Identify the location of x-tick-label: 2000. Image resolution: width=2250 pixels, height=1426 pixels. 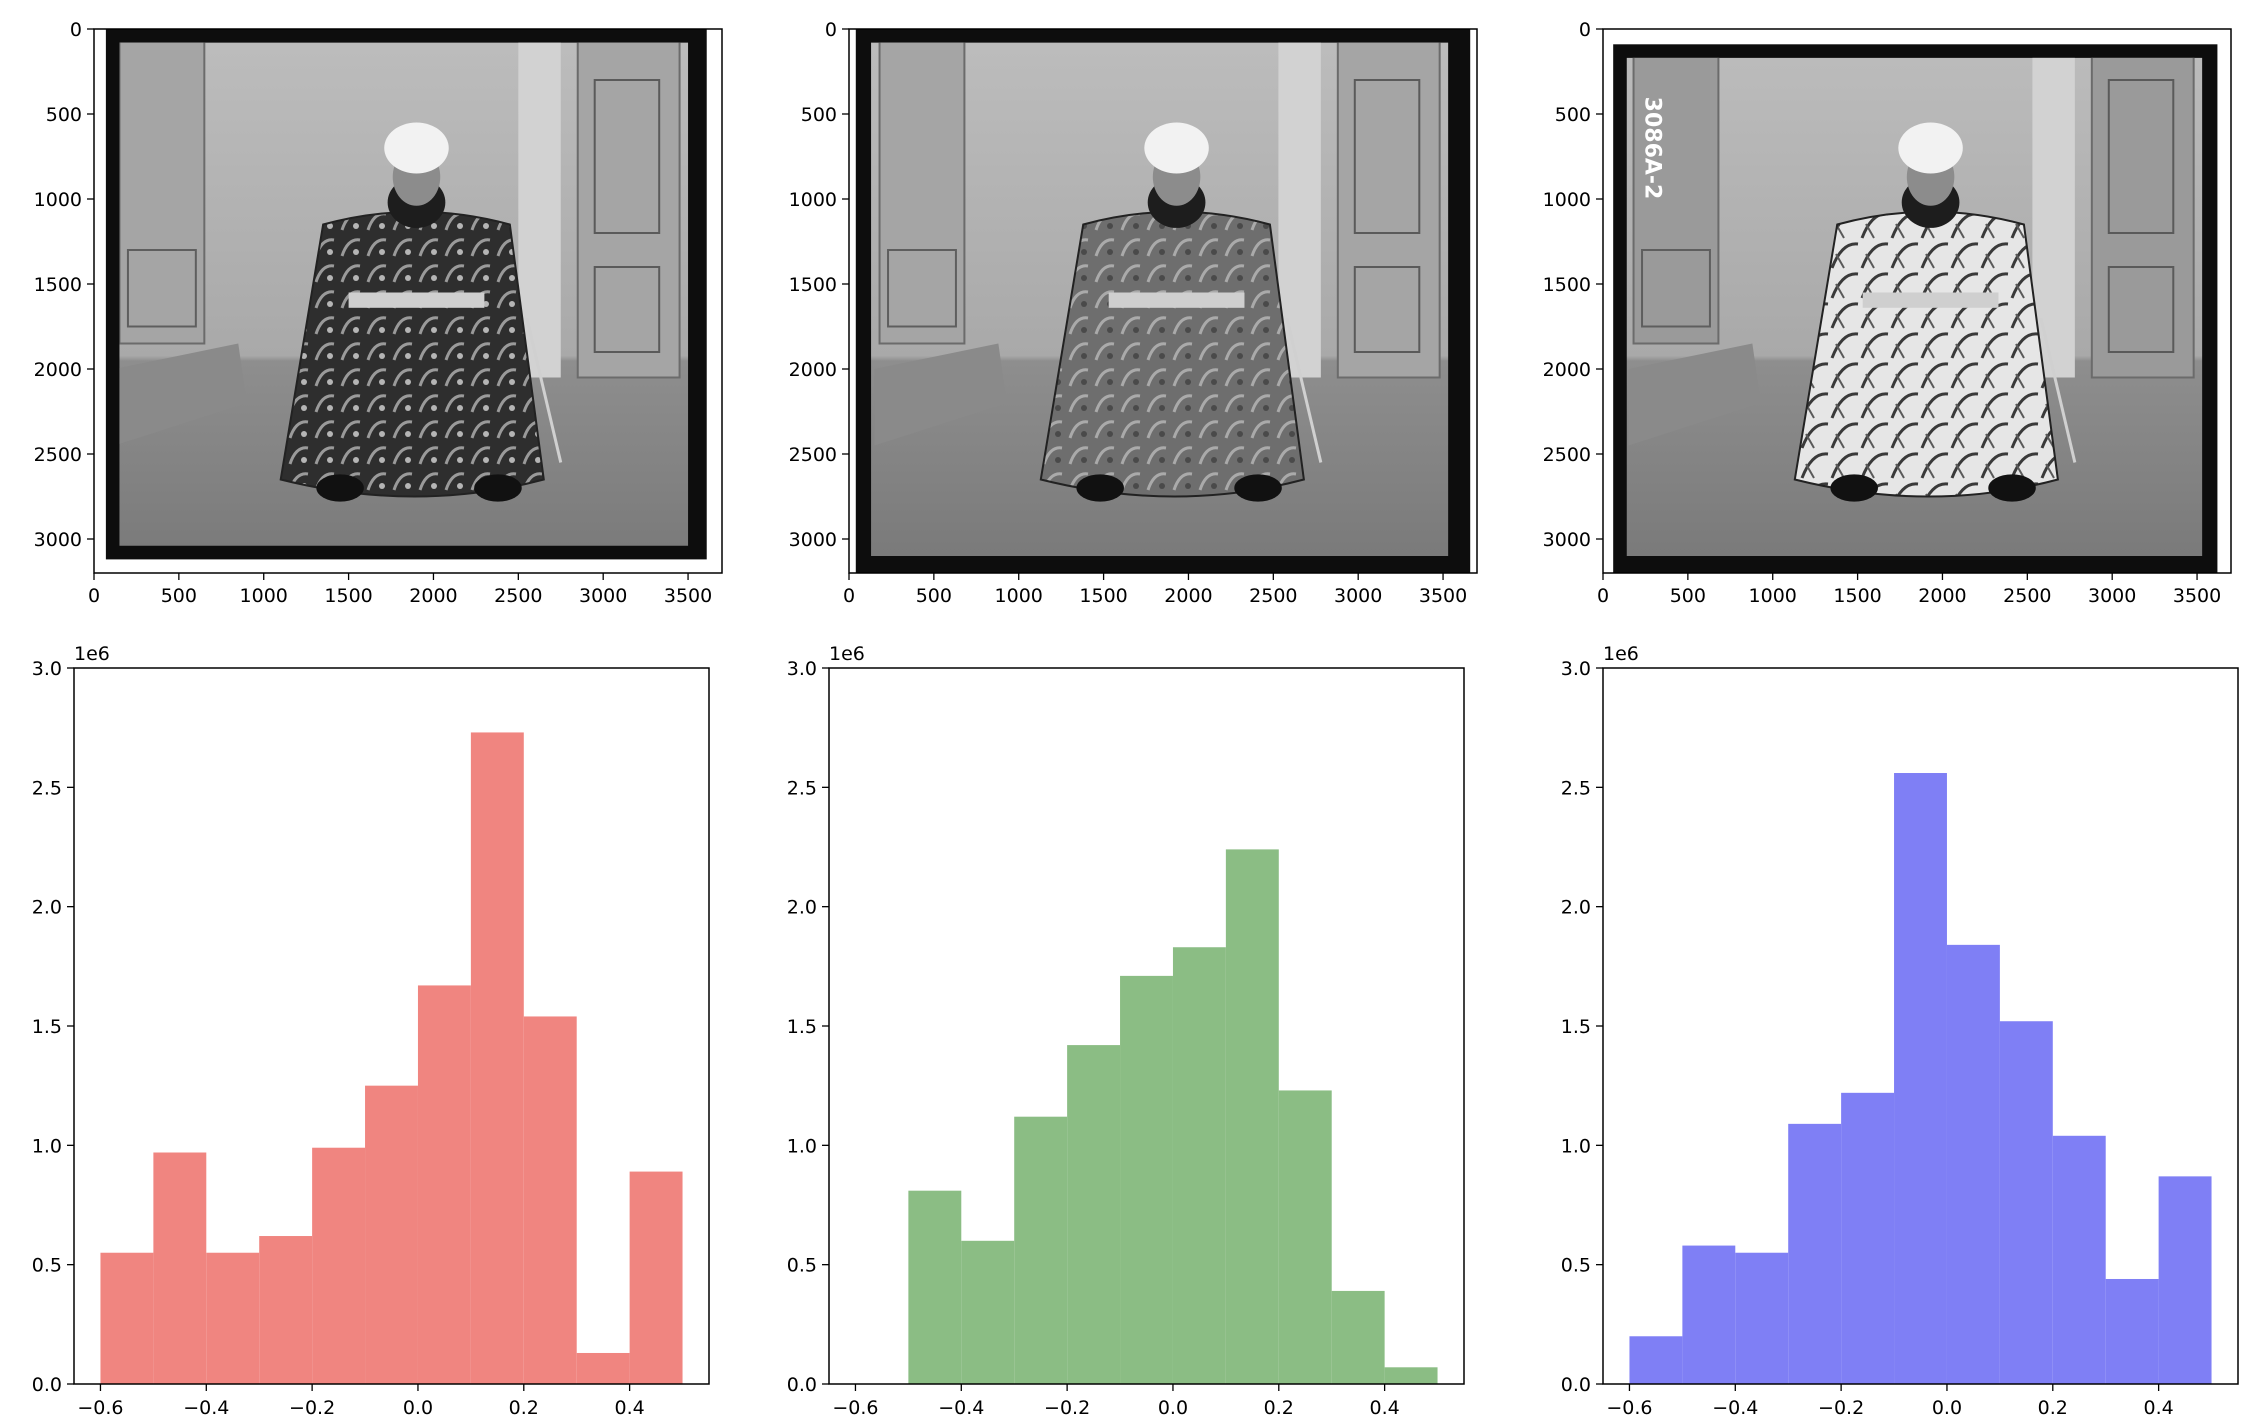
(433, 596).